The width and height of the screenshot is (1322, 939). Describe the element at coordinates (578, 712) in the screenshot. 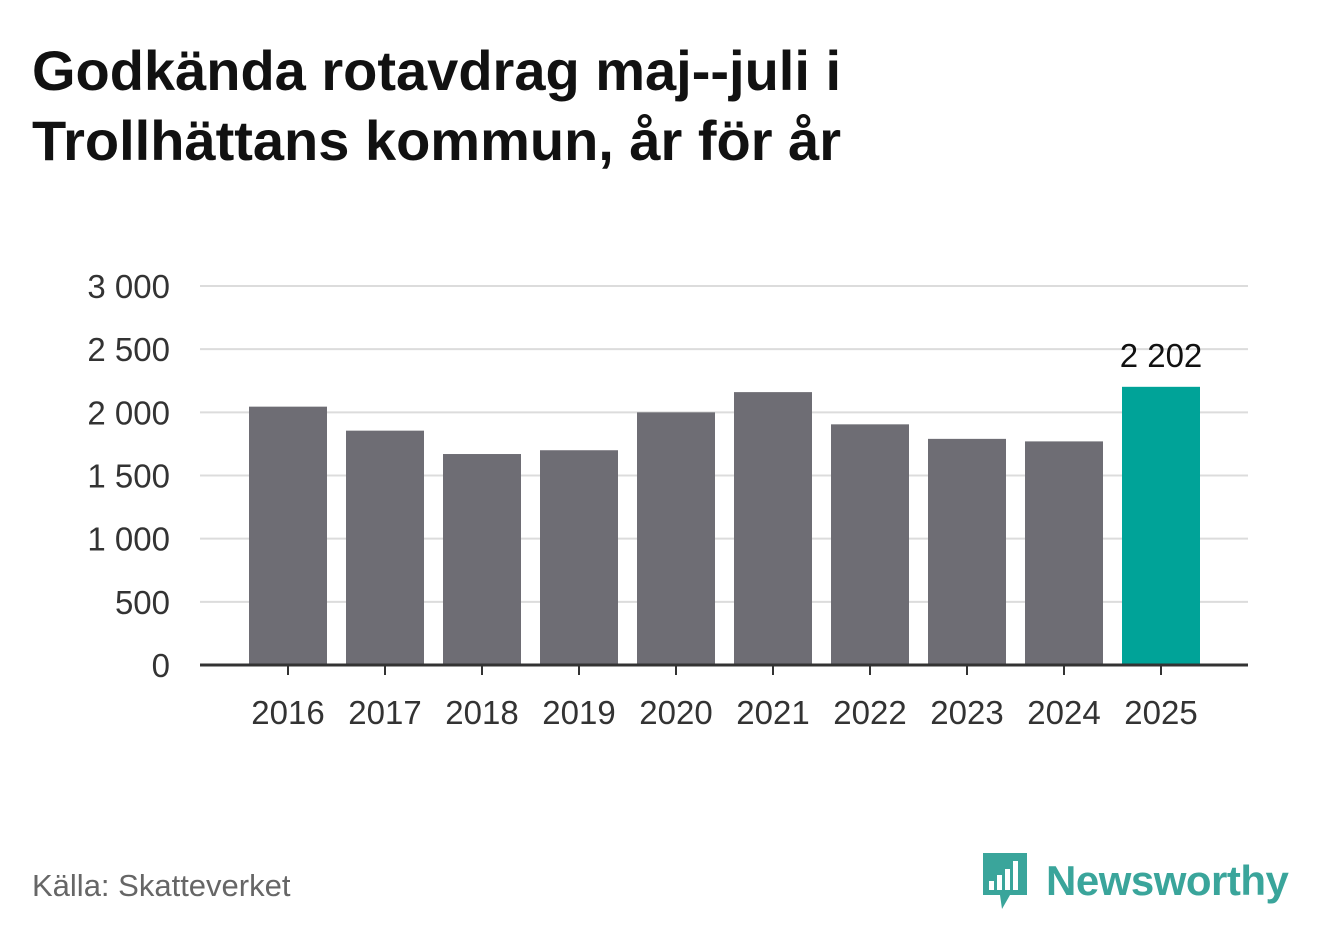

I see `x-tick-label: 2019` at that location.